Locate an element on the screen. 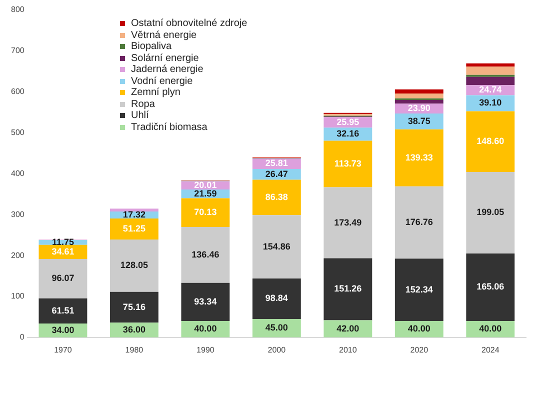  y-tick-label: 600 is located at coordinates (17, 91).